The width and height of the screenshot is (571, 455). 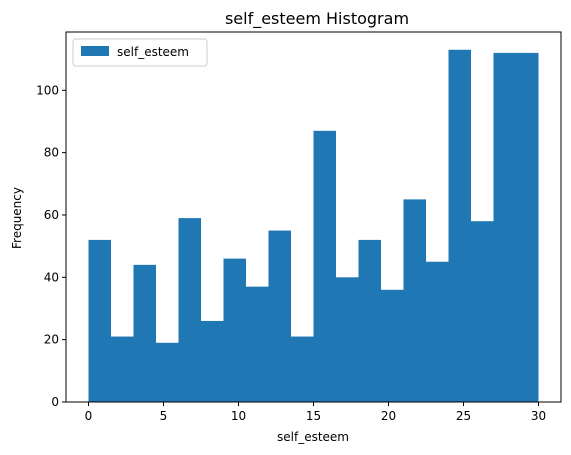 What do you see at coordinates (313, 416) in the screenshot?
I see `x-tick-label: 15` at bounding box center [313, 416].